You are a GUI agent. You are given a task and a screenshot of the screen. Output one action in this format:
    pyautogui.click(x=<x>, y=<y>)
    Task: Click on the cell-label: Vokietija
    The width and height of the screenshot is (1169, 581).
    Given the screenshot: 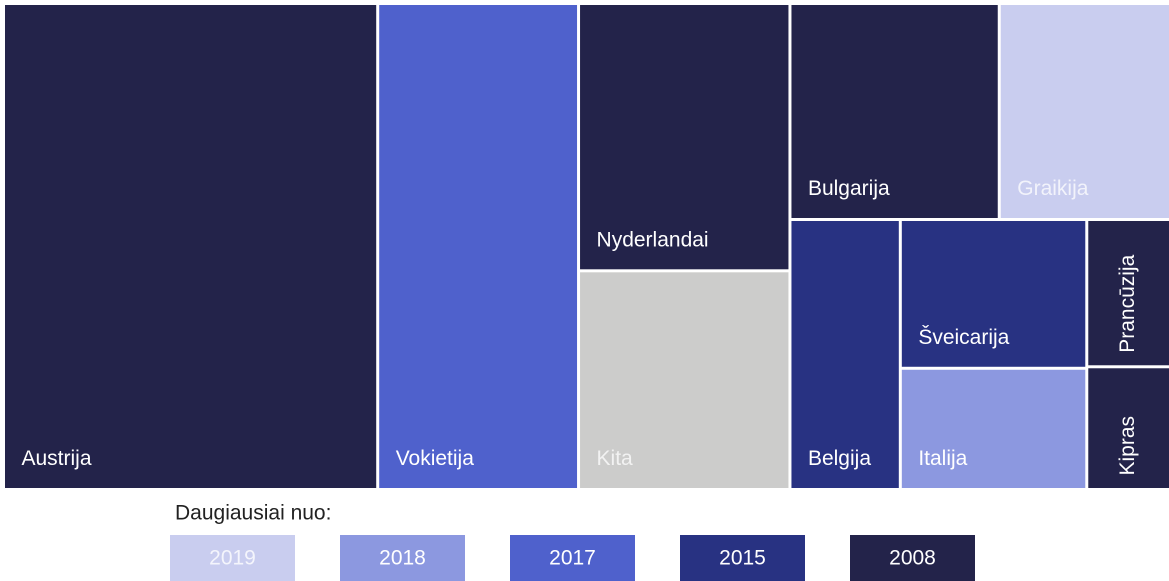 What is the action you would take?
    pyautogui.click(x=435, y=458)
    